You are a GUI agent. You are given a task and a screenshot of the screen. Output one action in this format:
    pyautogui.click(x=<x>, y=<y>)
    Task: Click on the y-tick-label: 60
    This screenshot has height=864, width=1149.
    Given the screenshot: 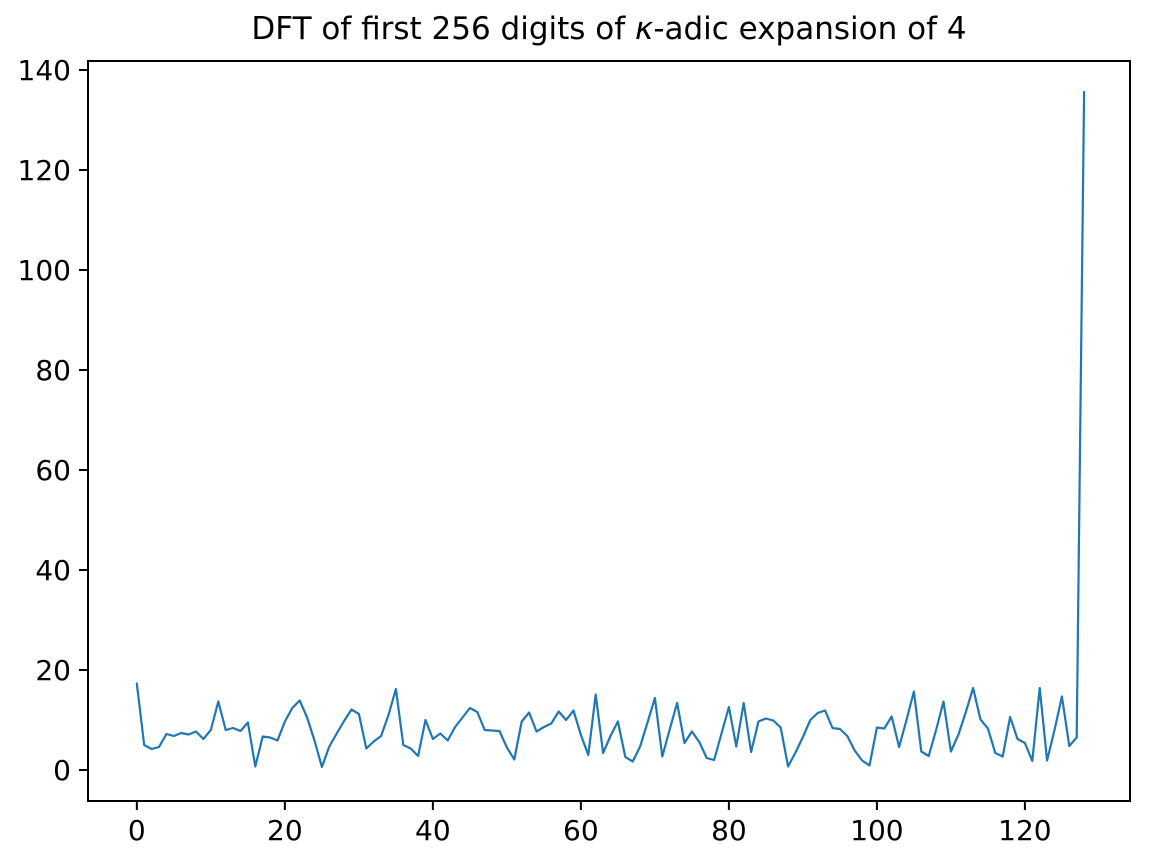 What is the action you would take?
    pyautogui.click(x=53, y=470)
    